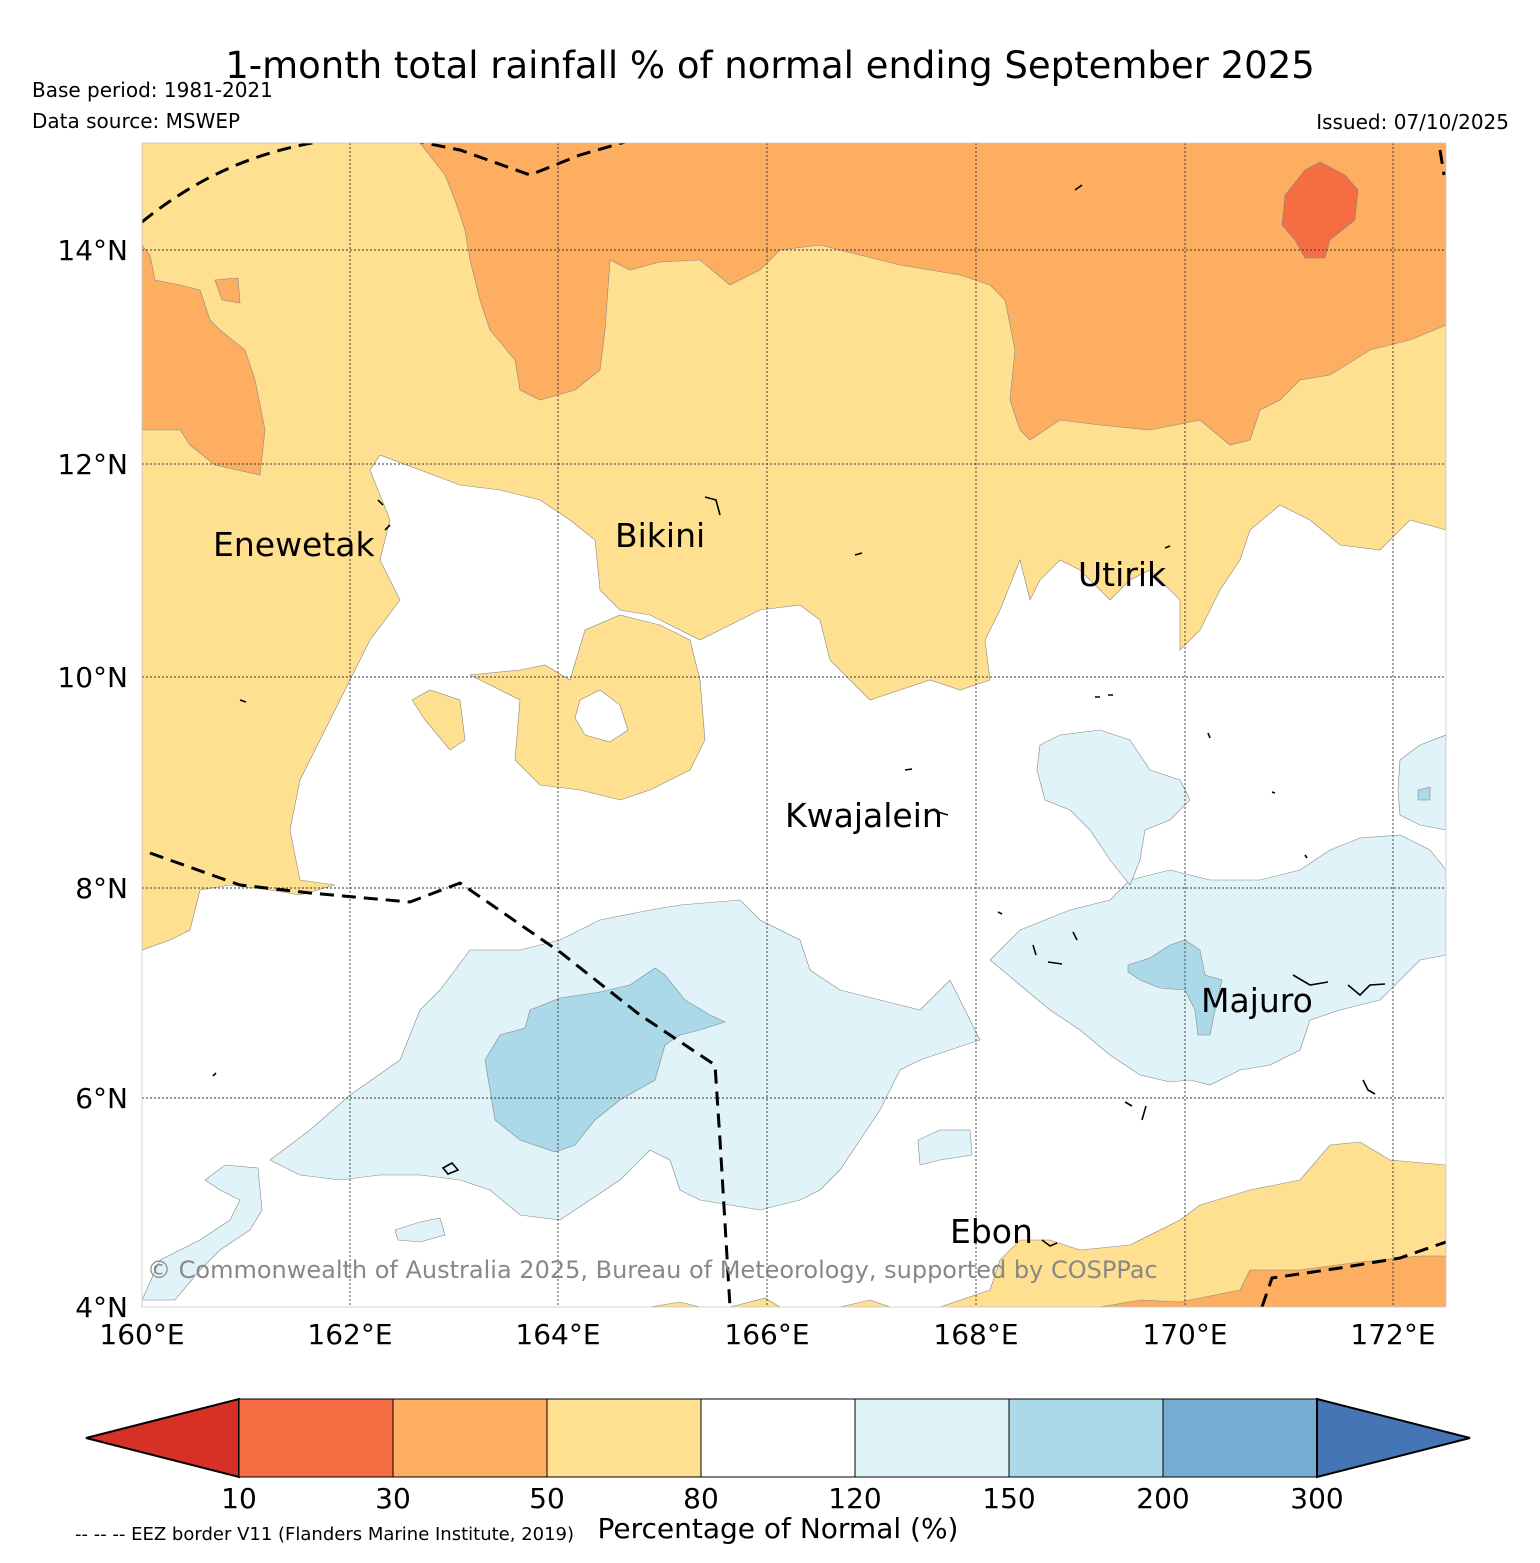  I want to click on colorbar-under-arrow, so click(162, 1438).